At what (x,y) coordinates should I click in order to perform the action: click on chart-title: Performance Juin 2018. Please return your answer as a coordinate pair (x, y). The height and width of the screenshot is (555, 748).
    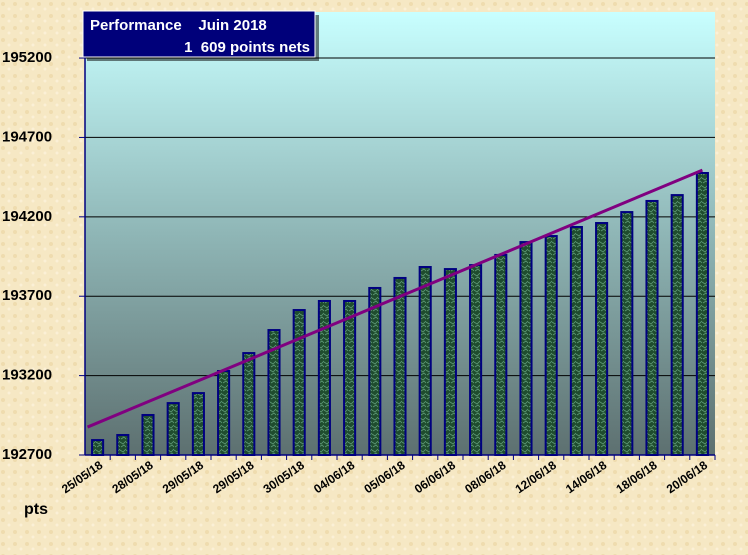
    Looking at the image, I should click on (178, 25).